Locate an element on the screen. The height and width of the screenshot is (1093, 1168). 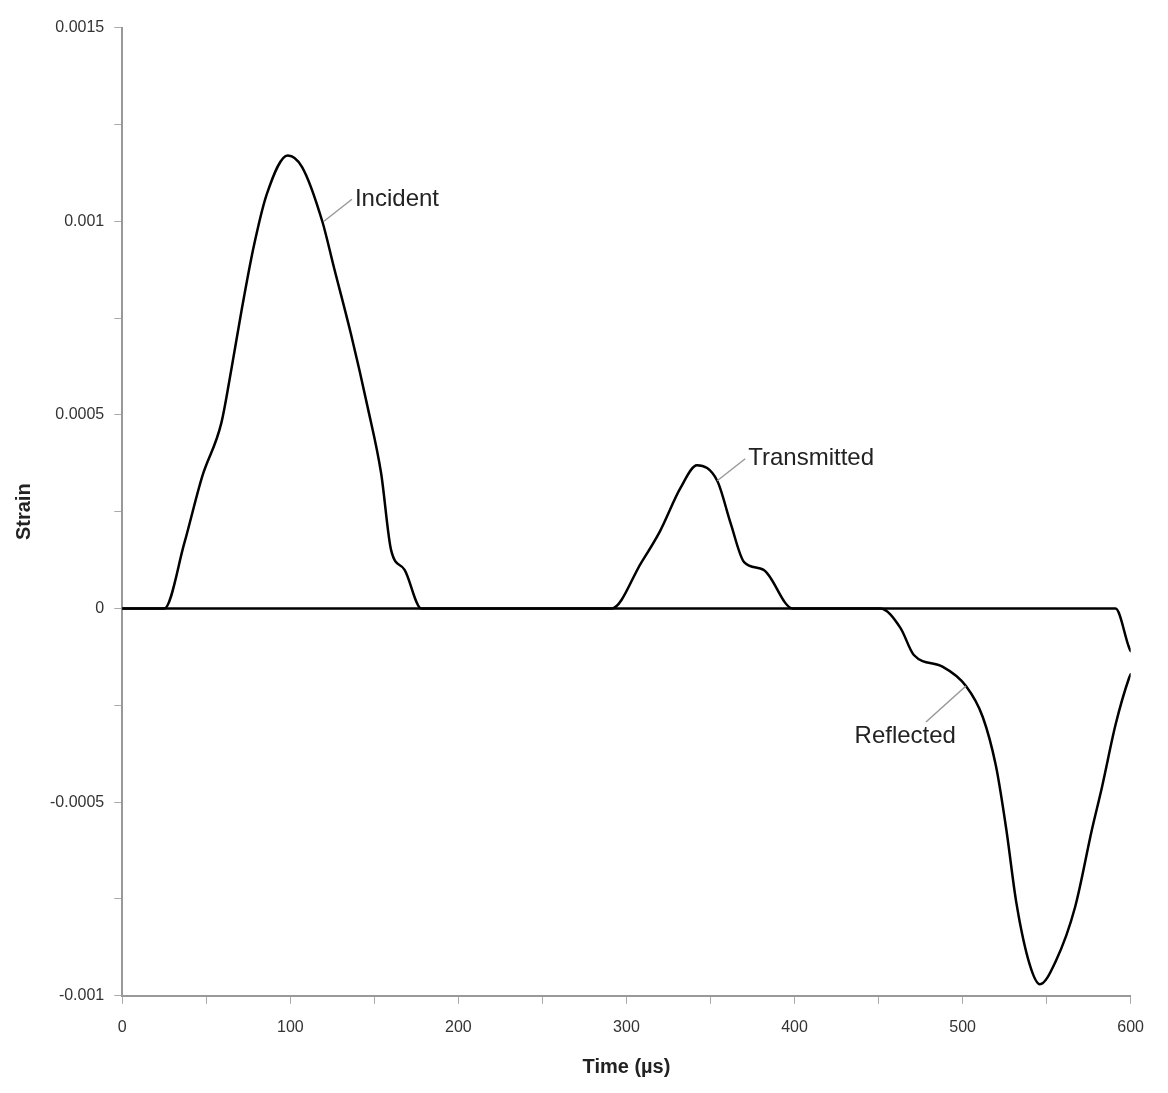
x-tick-label: 500 is located at coordinates (963, 1026).